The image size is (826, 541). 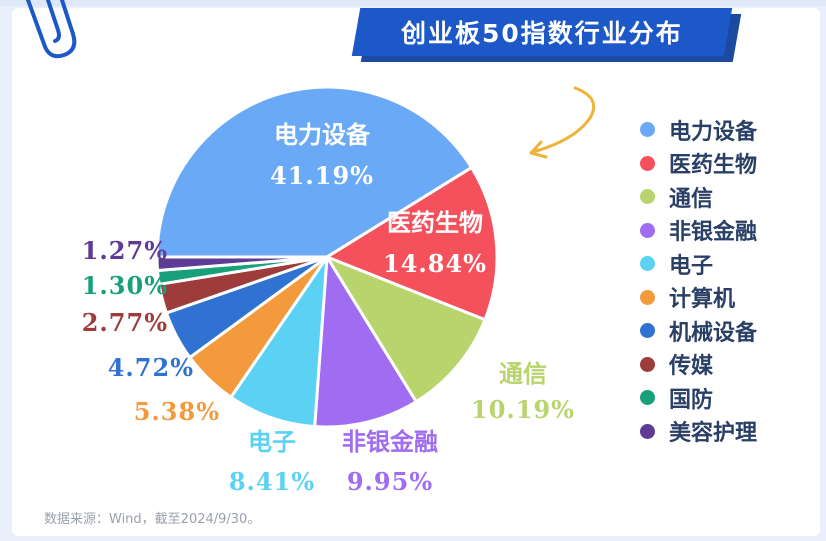 I want to click on legend-item: 电子, so click(x=698, y=264).